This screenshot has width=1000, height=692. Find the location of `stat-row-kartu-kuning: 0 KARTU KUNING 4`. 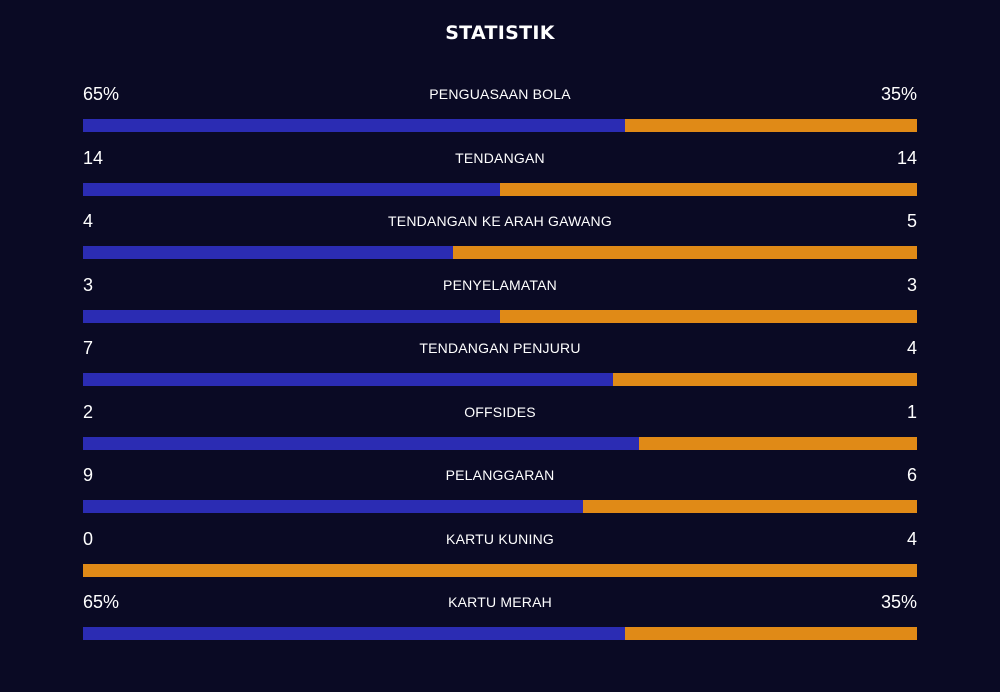

stat-row-kartu-kuning: 0 KARTU KUNING 4 is located at coordinates (500, 559).